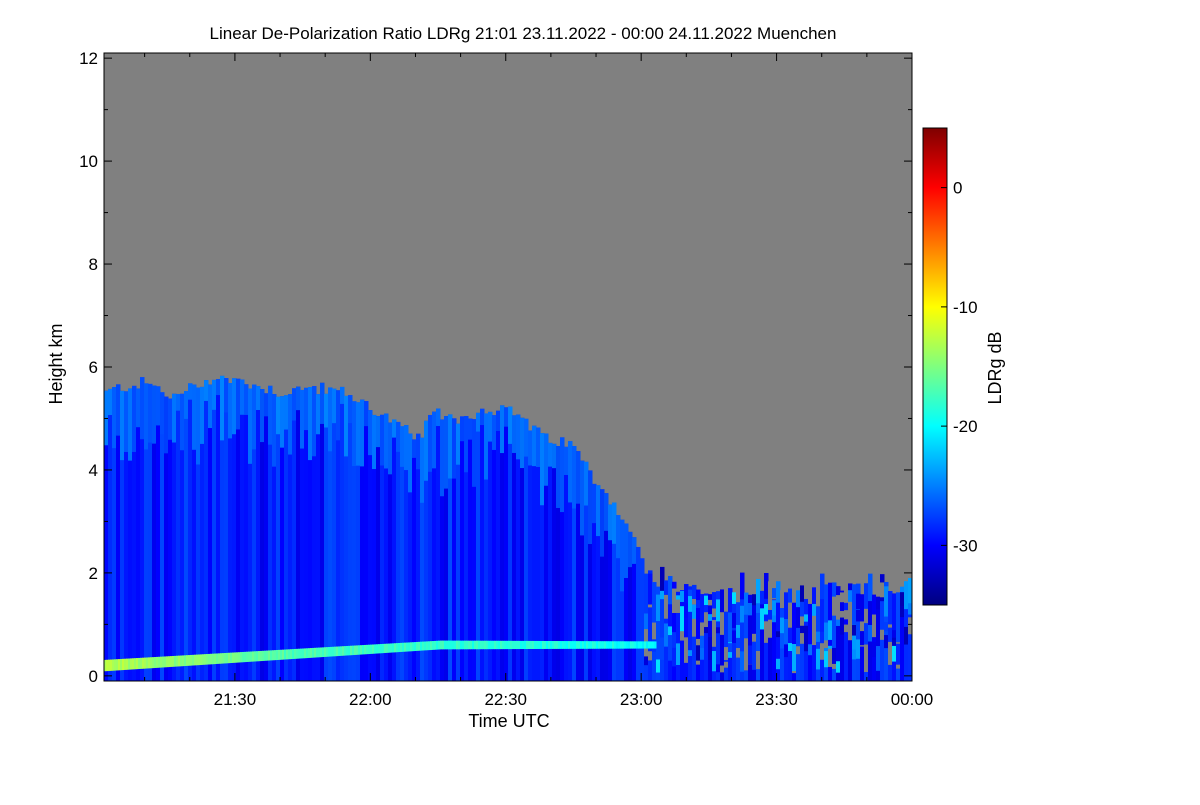 The height and width of the screenshot is (805, 1200). Describe the element at coordinates (88, 58) in the screenshot. I see `y-tick-label: 12` at that location.